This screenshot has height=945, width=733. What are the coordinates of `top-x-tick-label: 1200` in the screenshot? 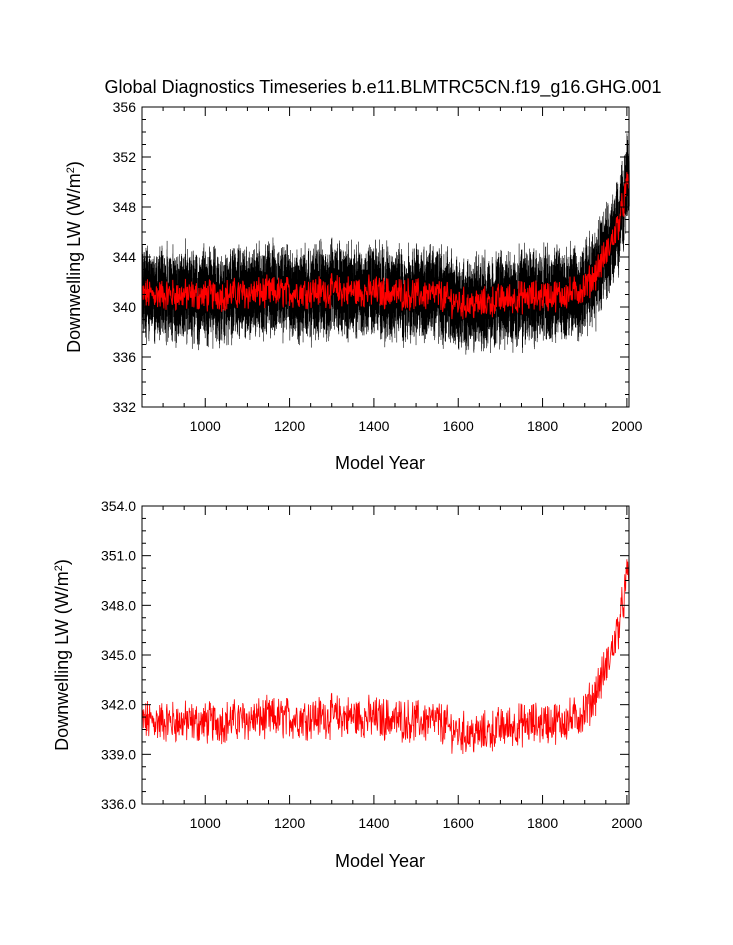 It's located at (289, 426).